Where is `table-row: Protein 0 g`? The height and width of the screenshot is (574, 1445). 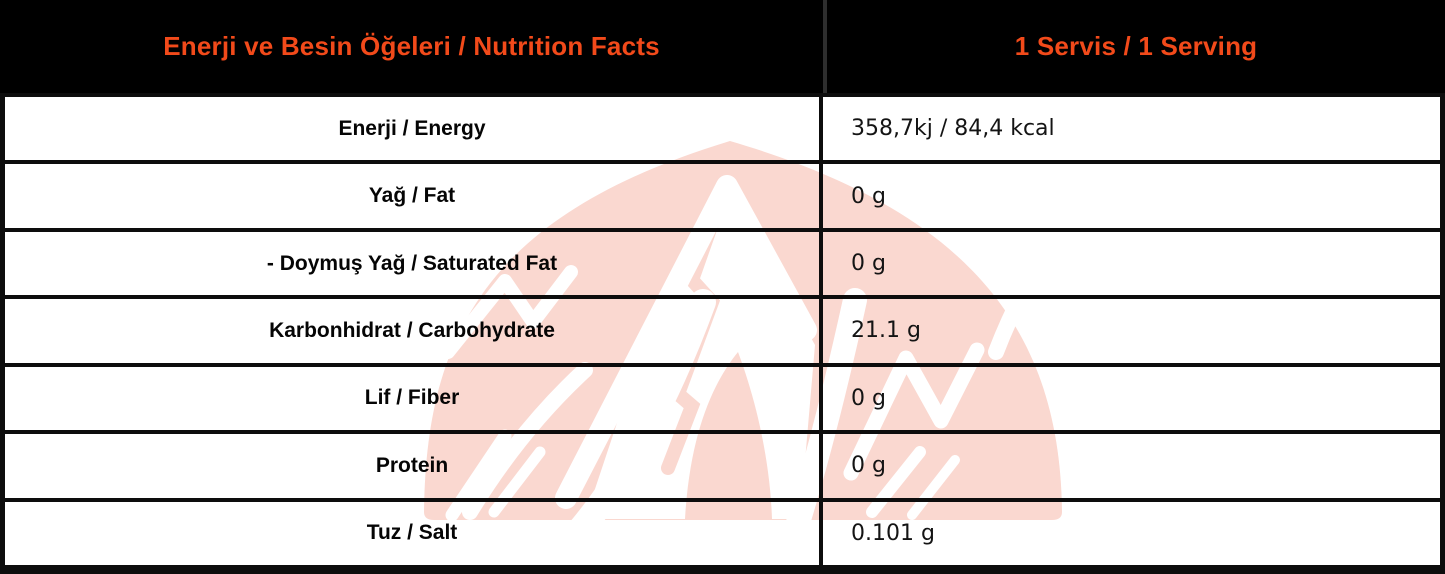 table-row: Protein 0 g is located at coordinates (722, 468).